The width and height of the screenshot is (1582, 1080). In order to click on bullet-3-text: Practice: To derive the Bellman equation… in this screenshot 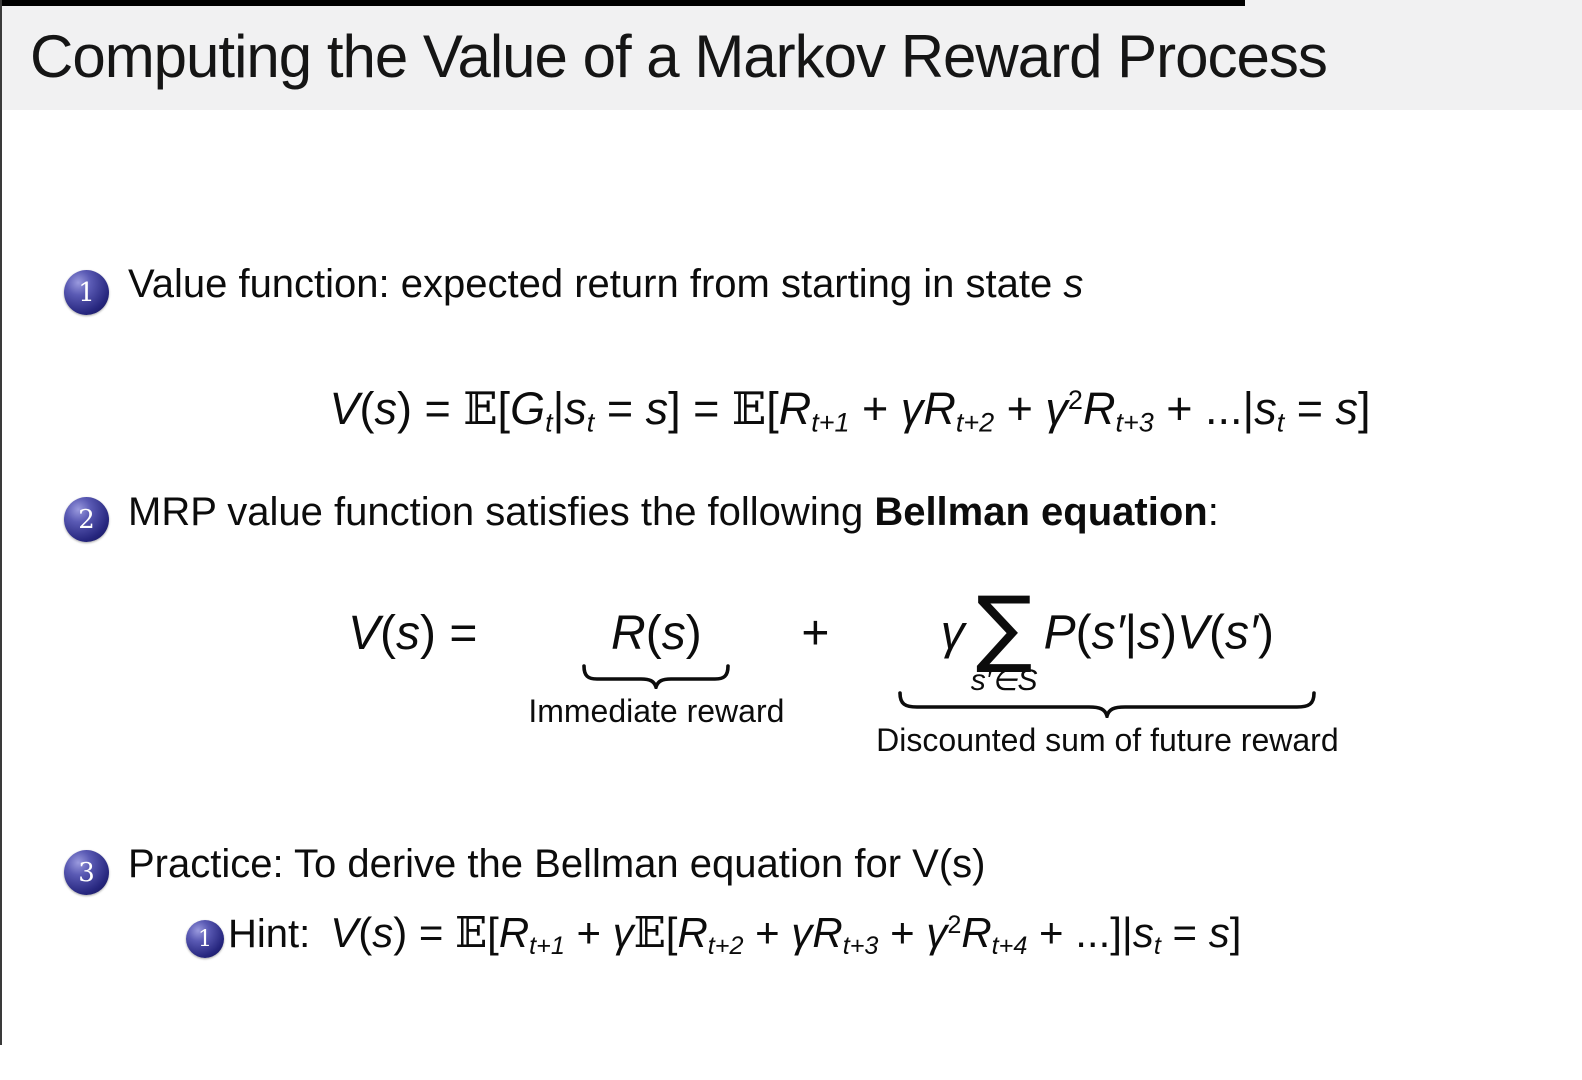, I will do `click(556, 864)`.